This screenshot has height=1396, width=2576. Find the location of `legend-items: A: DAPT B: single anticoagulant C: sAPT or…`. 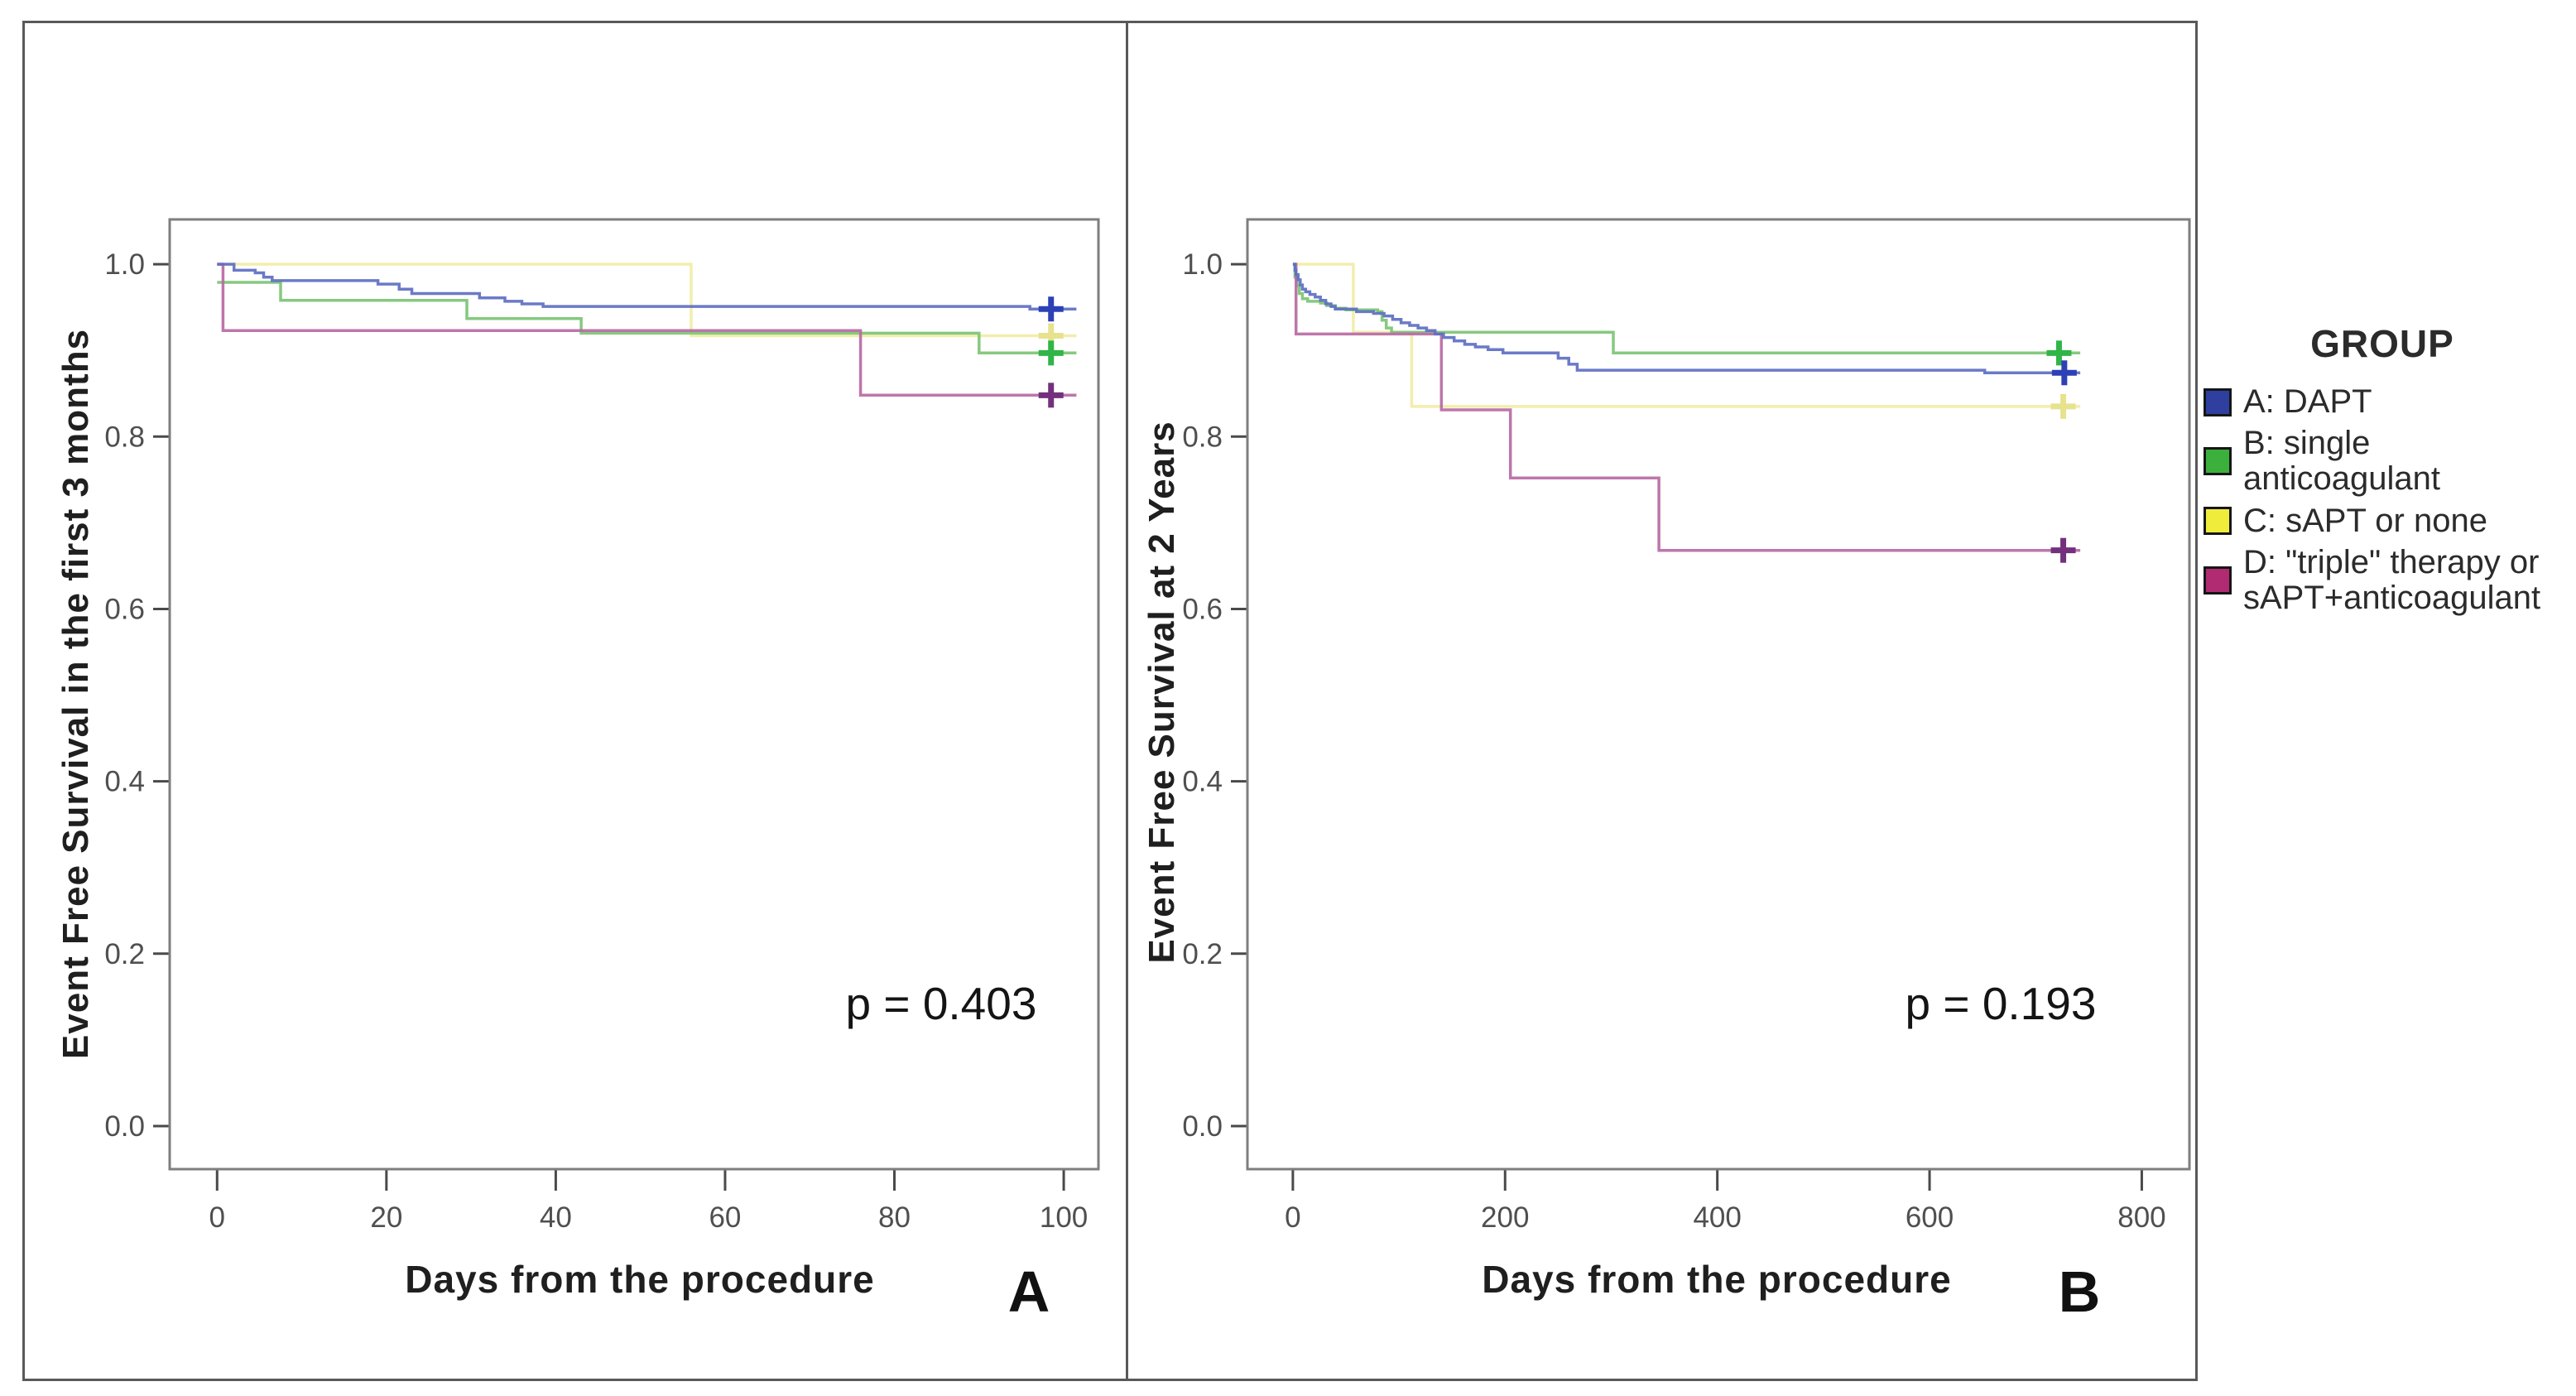

legend-items: A: DAPT B: single anticoagulant C: sAPT or… is located at coordinates (2390, 499).